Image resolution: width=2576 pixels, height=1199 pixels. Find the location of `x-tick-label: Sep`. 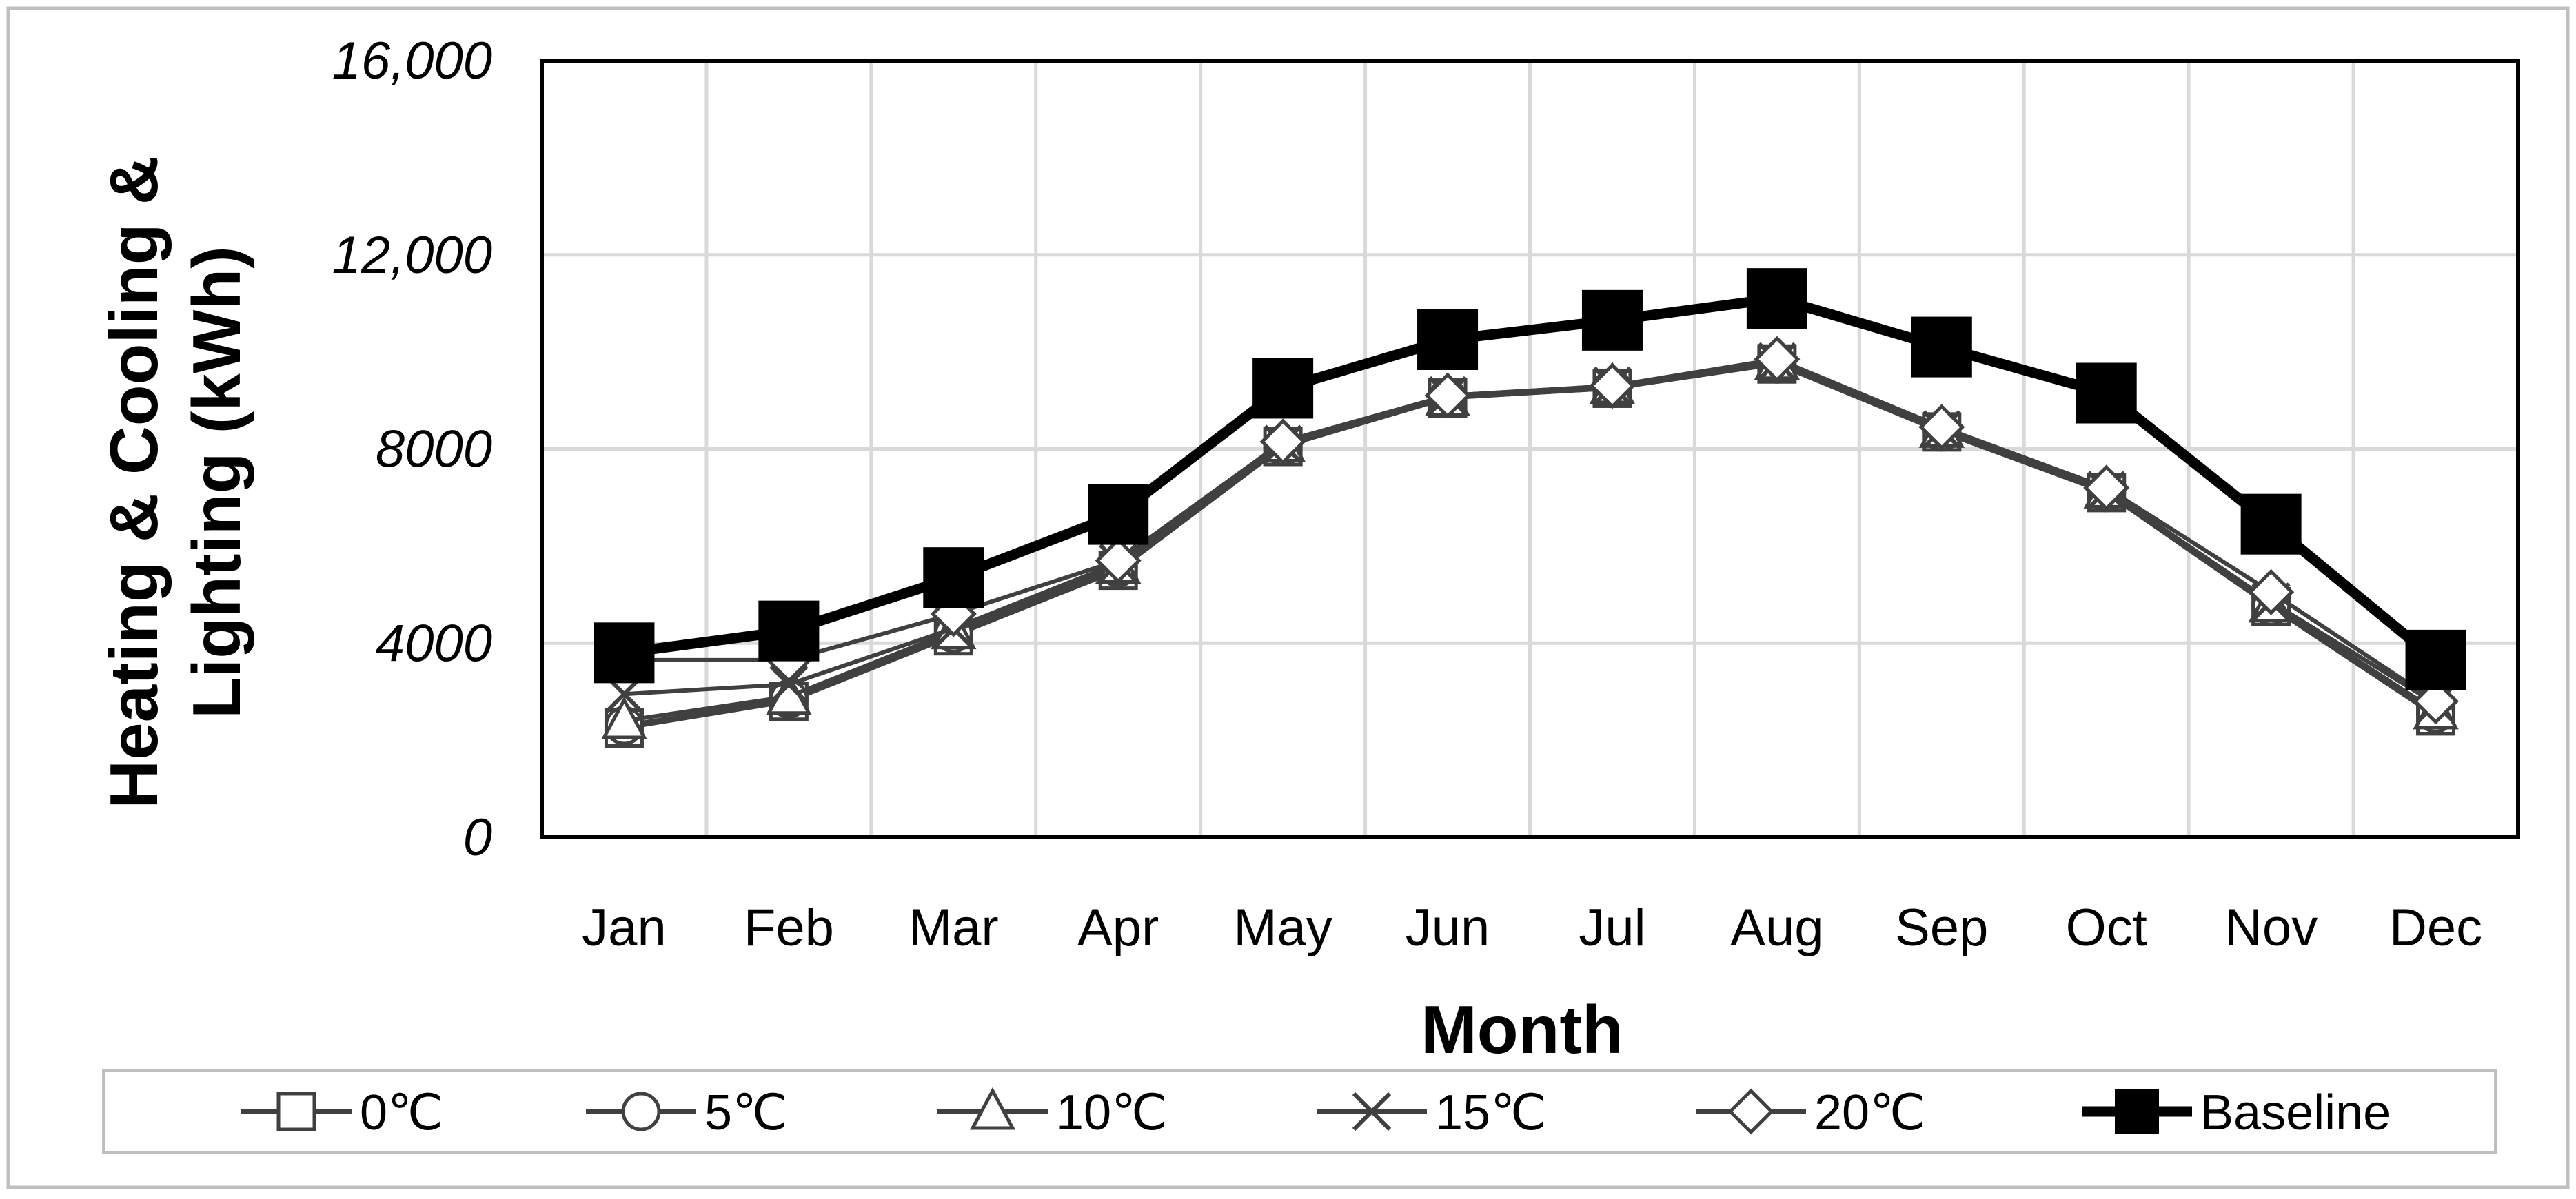

x-tick-label: Sep is located at coordinates (1941, 928).